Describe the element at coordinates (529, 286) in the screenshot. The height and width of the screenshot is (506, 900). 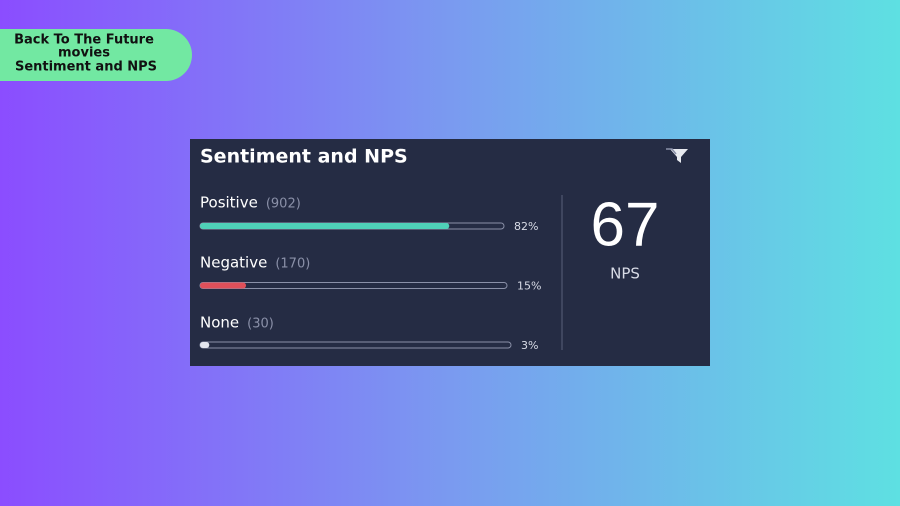
I see `percent-label: 15%` at that location.